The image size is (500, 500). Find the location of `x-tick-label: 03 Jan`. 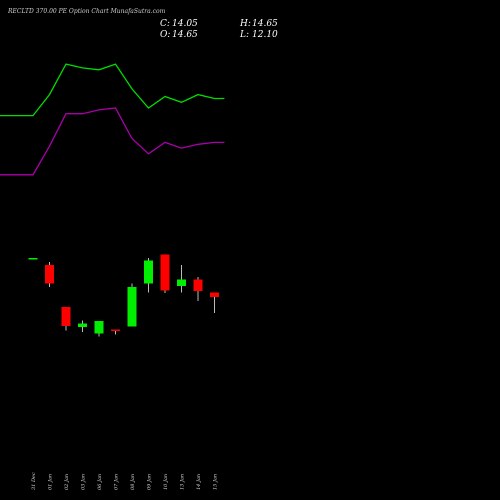

x-tick-label: 03 Jan is located at coordinates (84, 482).